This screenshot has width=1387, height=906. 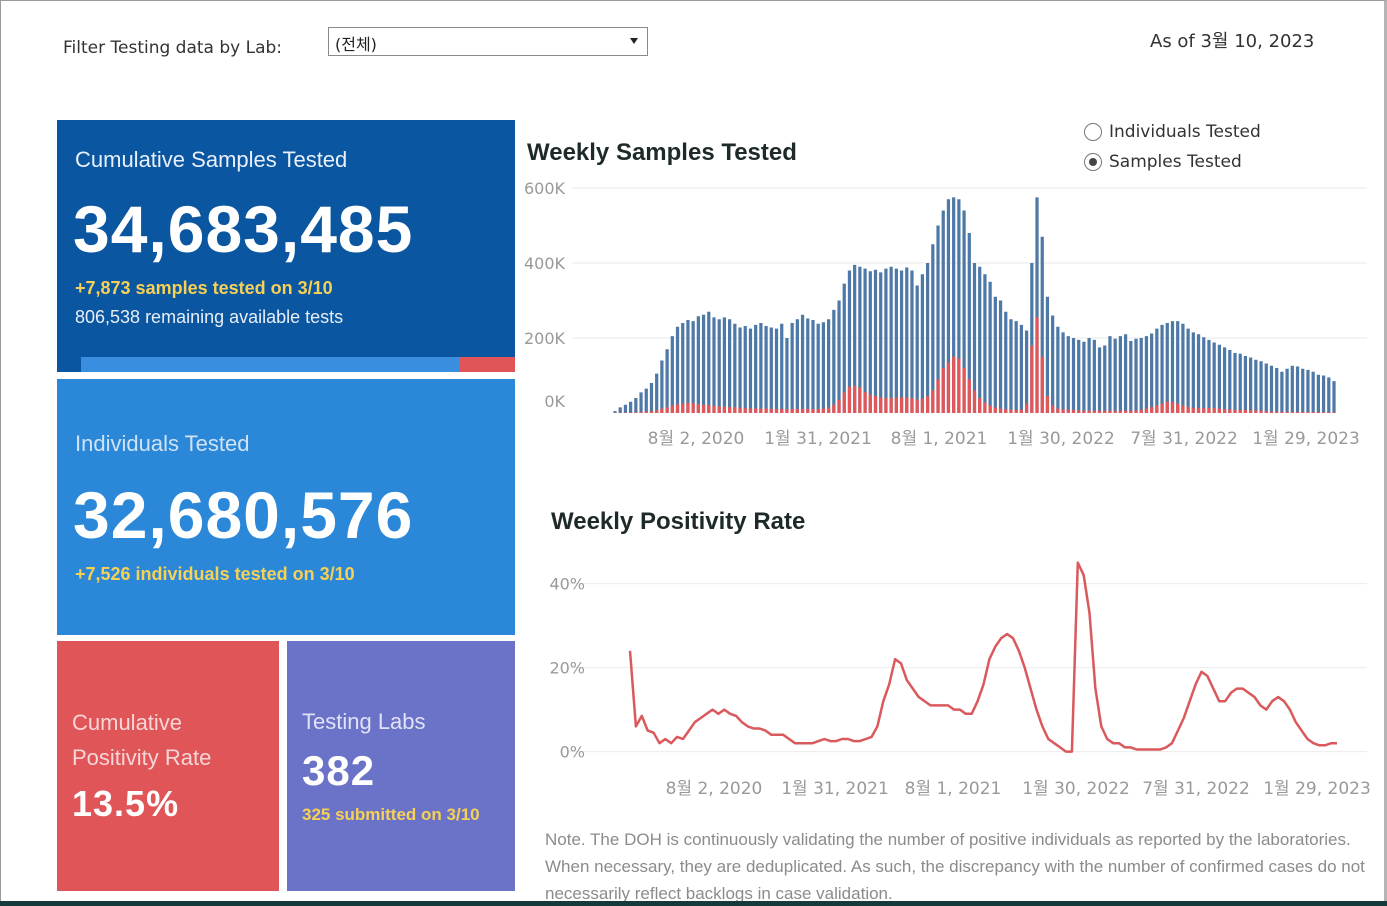 I want to click on toggle-individuals-tested: Individuals Tested, so click(x=1172, y=132).